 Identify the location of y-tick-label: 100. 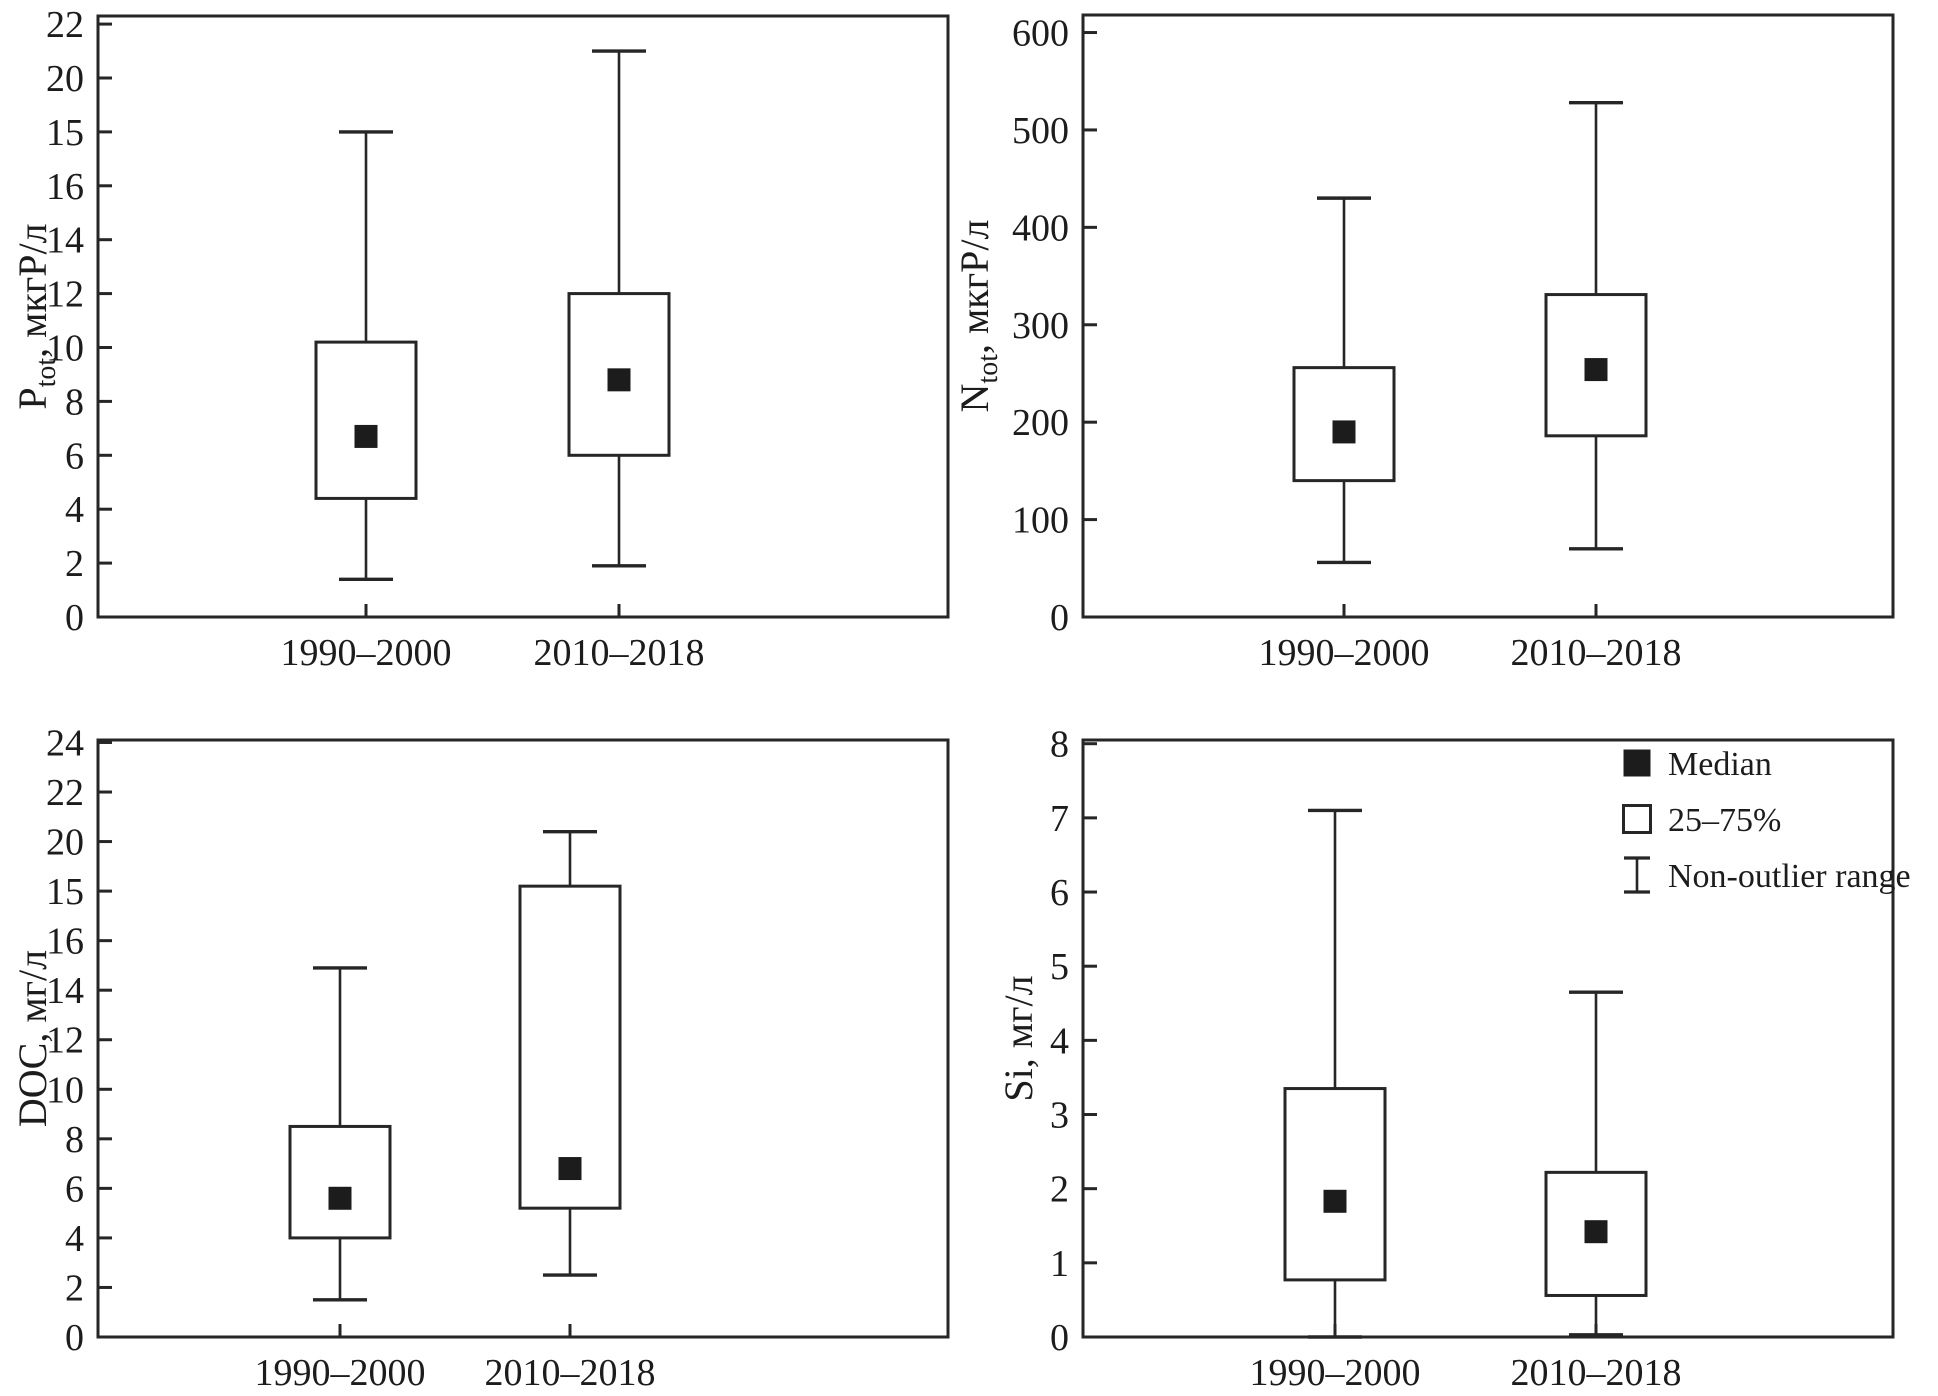
(1040, 521).